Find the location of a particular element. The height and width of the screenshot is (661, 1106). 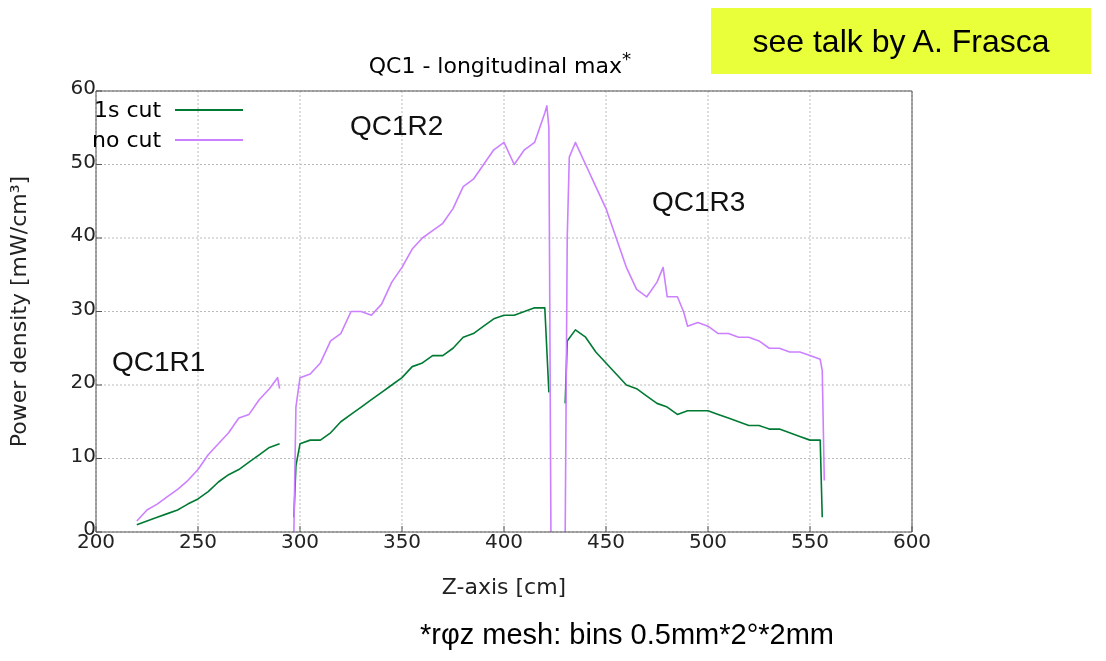

annotation: QC1R2 is located at coordinates (397, 126).